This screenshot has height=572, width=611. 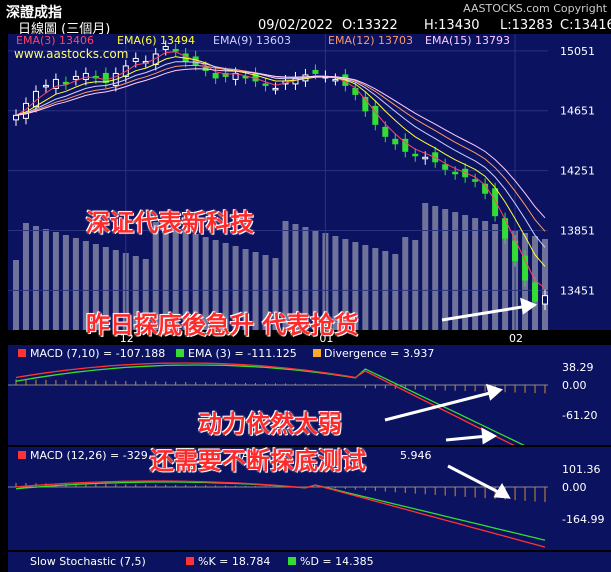 What do you see at coordinates (577, 111) in the screenshot?
I see `price-y-tick-label: 14651` at bounding box center [577, 111].